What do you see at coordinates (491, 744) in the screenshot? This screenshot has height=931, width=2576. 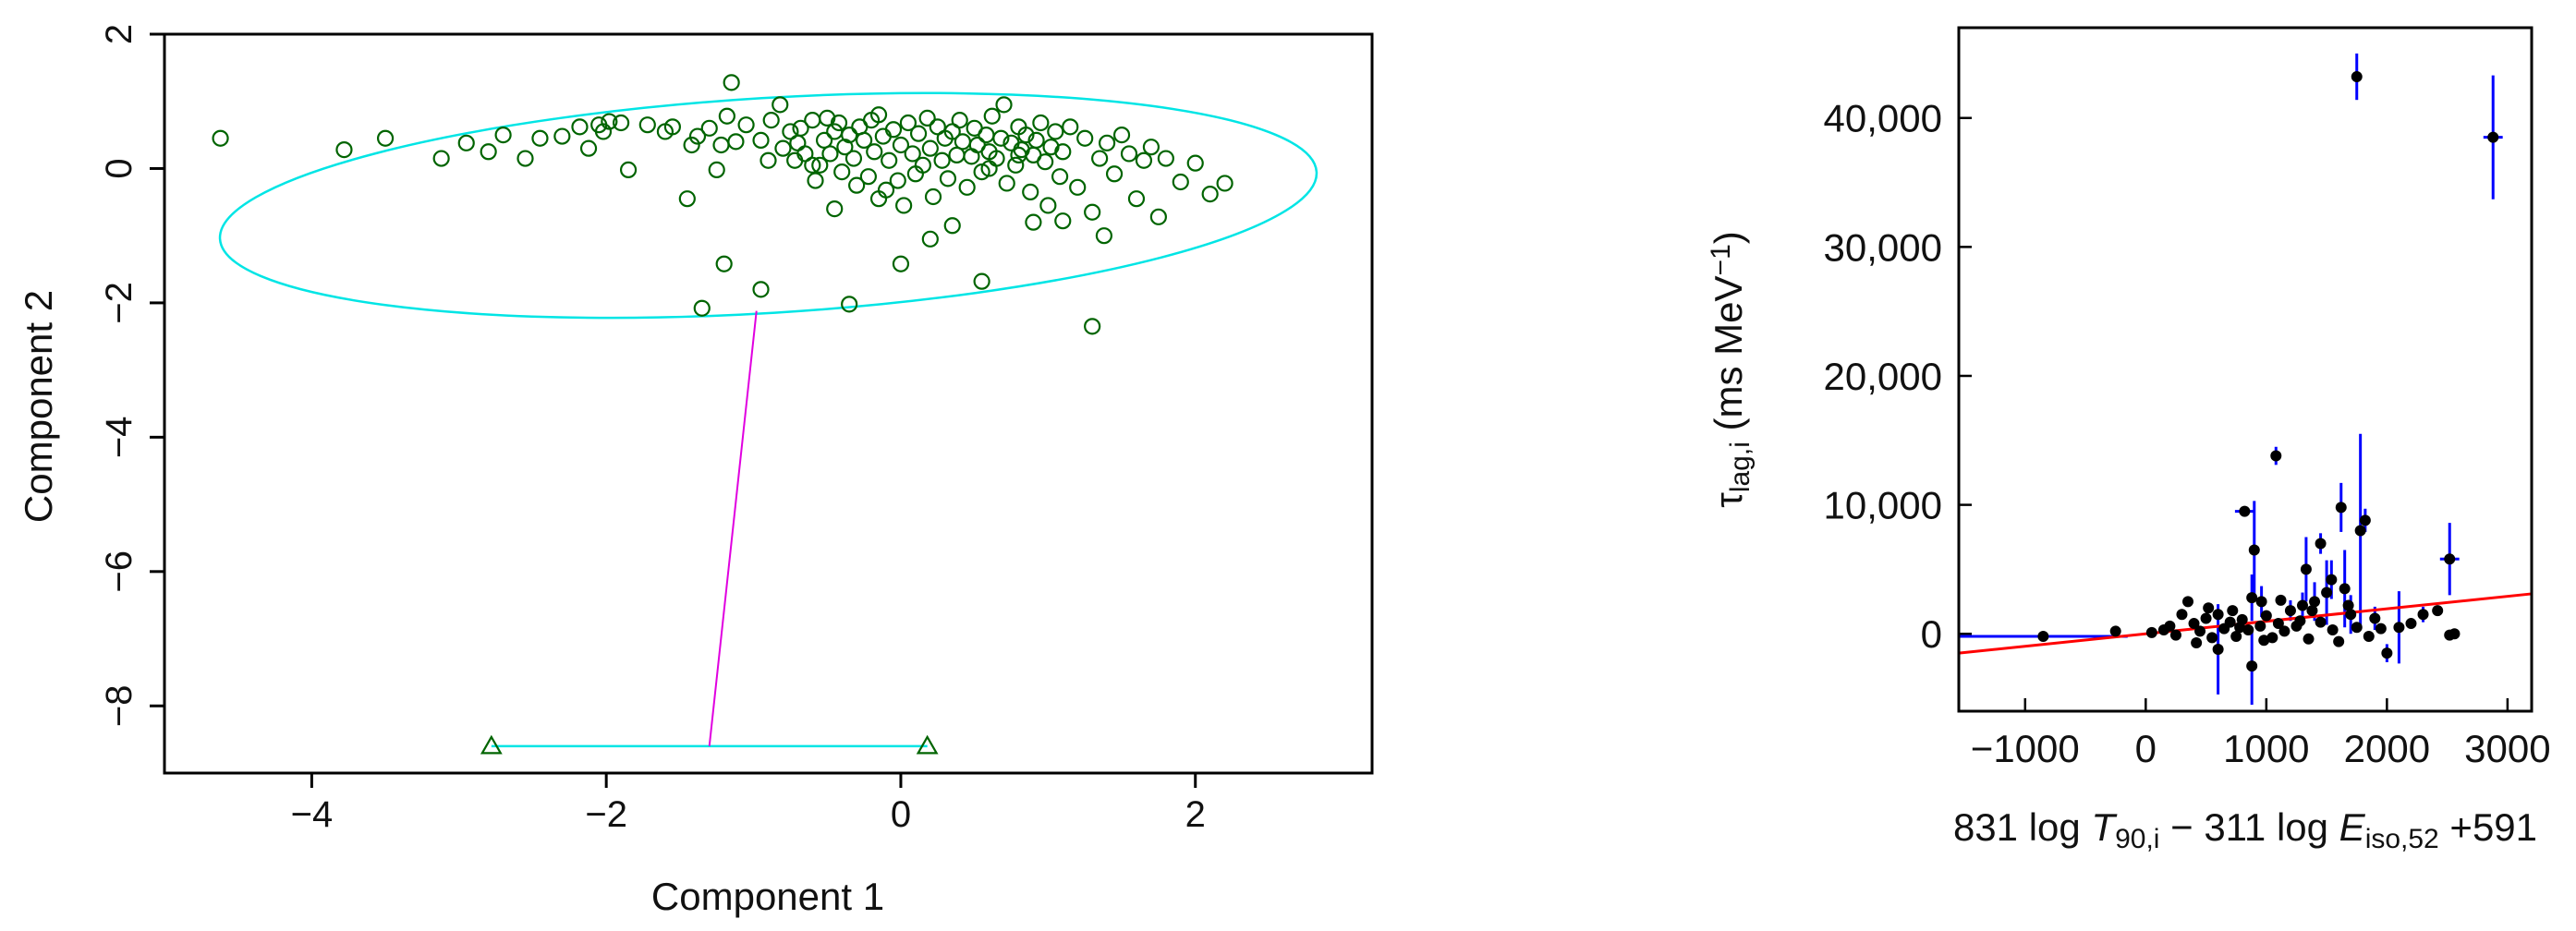 I see `triangle-point` at bounding box center [491, 744].